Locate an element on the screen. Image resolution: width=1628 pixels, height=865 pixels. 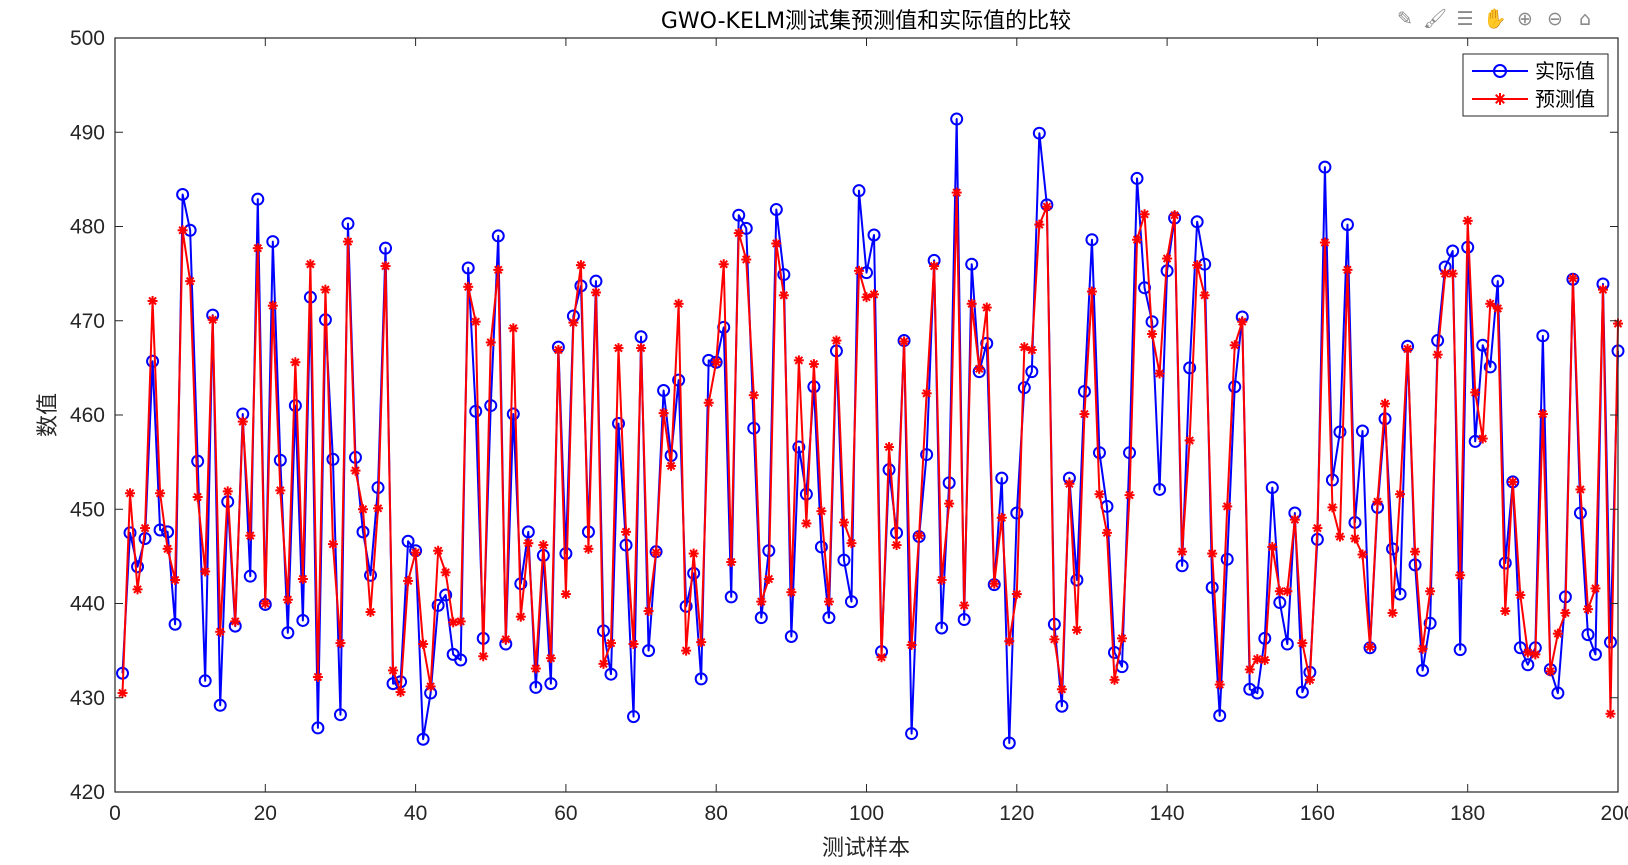
home-icon: ⌂ is located at coordinates (1585, 19).